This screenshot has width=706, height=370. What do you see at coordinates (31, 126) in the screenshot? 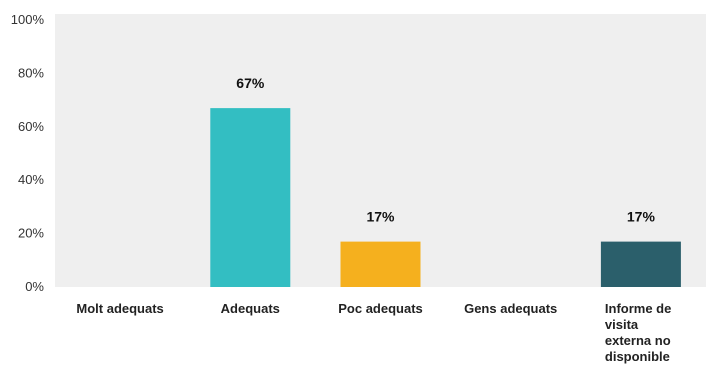
I see `y-tick-label: 60%` at bounding box center [31, 126].